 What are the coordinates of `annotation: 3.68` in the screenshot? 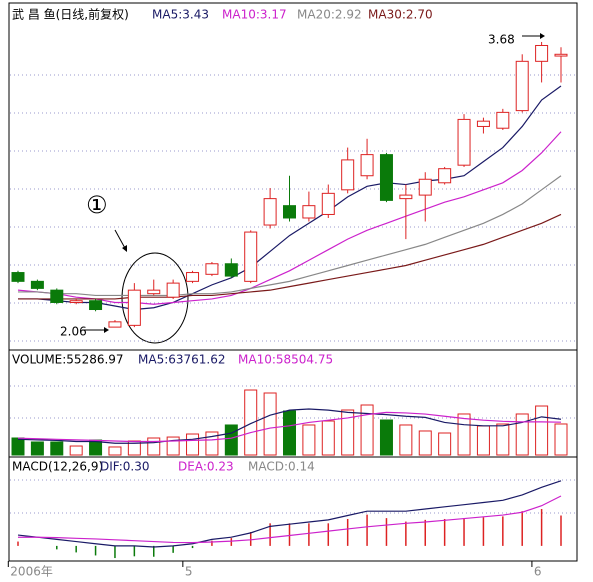 It's located at (501, 40).